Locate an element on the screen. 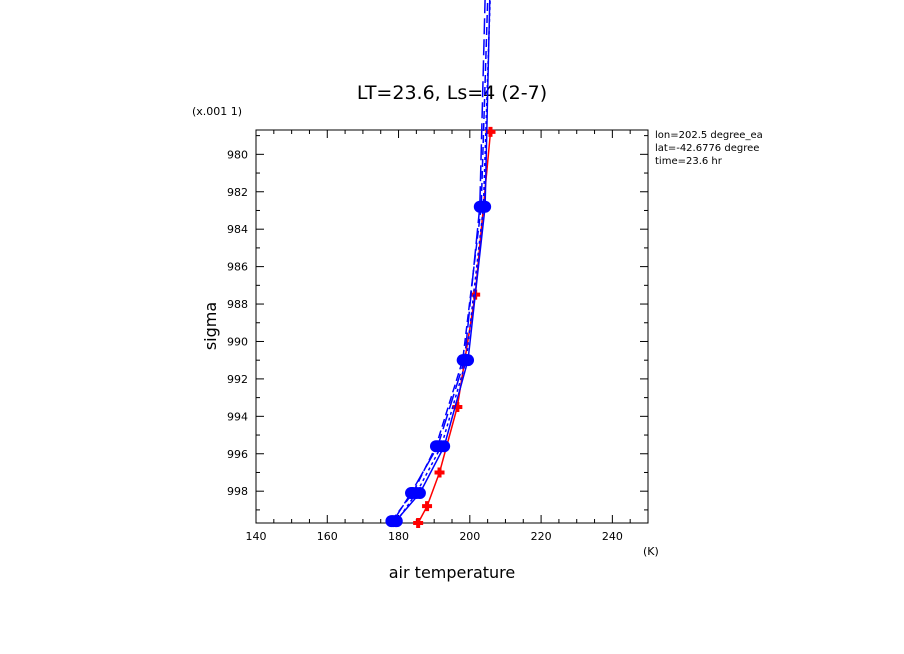 This screenshot has height=654, width=904. y-tick-label: 980 is located at coordinates (237, 154).